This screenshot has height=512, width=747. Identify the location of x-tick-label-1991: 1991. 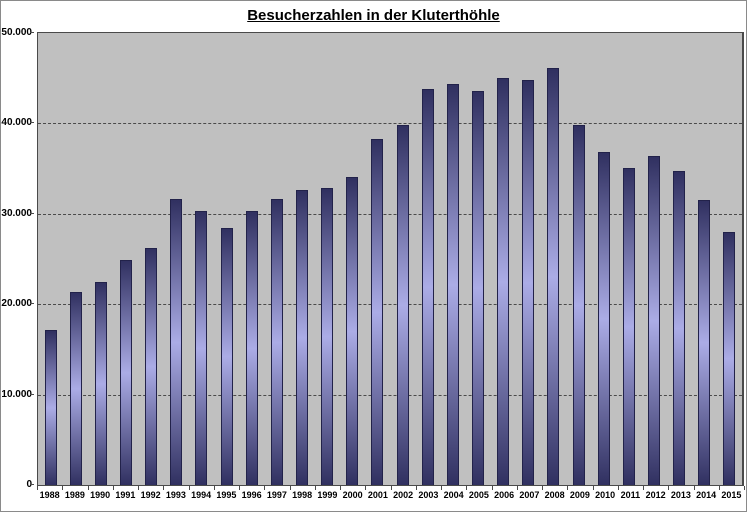
(125, 495).